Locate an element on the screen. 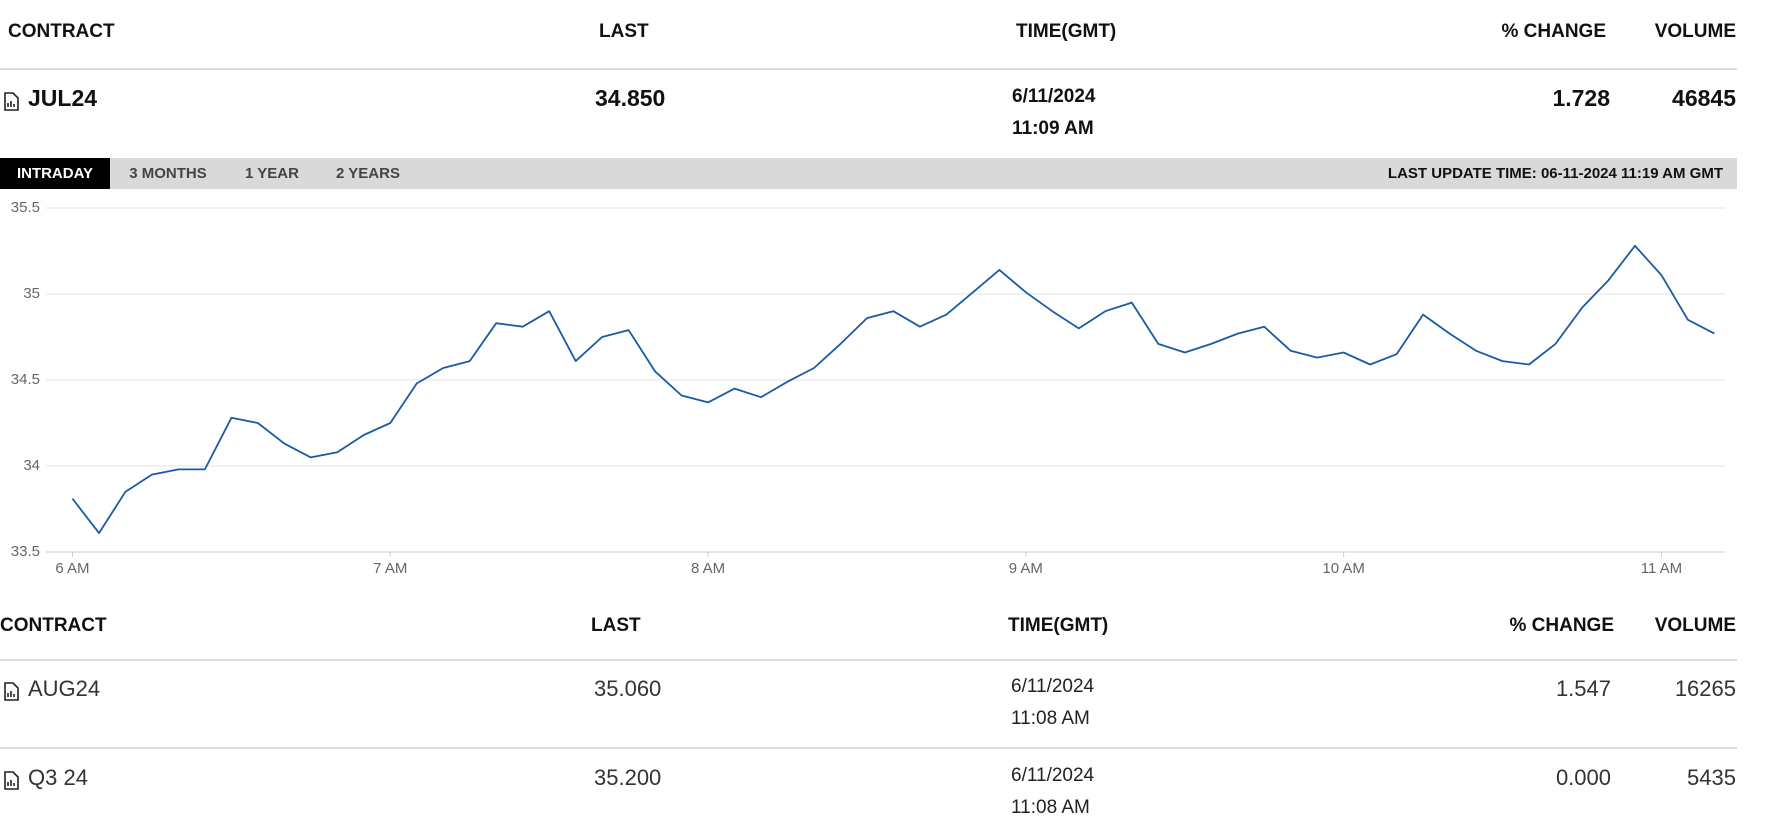 Image resolution: width=1769 pixels, height=824 pixels. y-tick-label: 34 is located at coordinates (31, 465).